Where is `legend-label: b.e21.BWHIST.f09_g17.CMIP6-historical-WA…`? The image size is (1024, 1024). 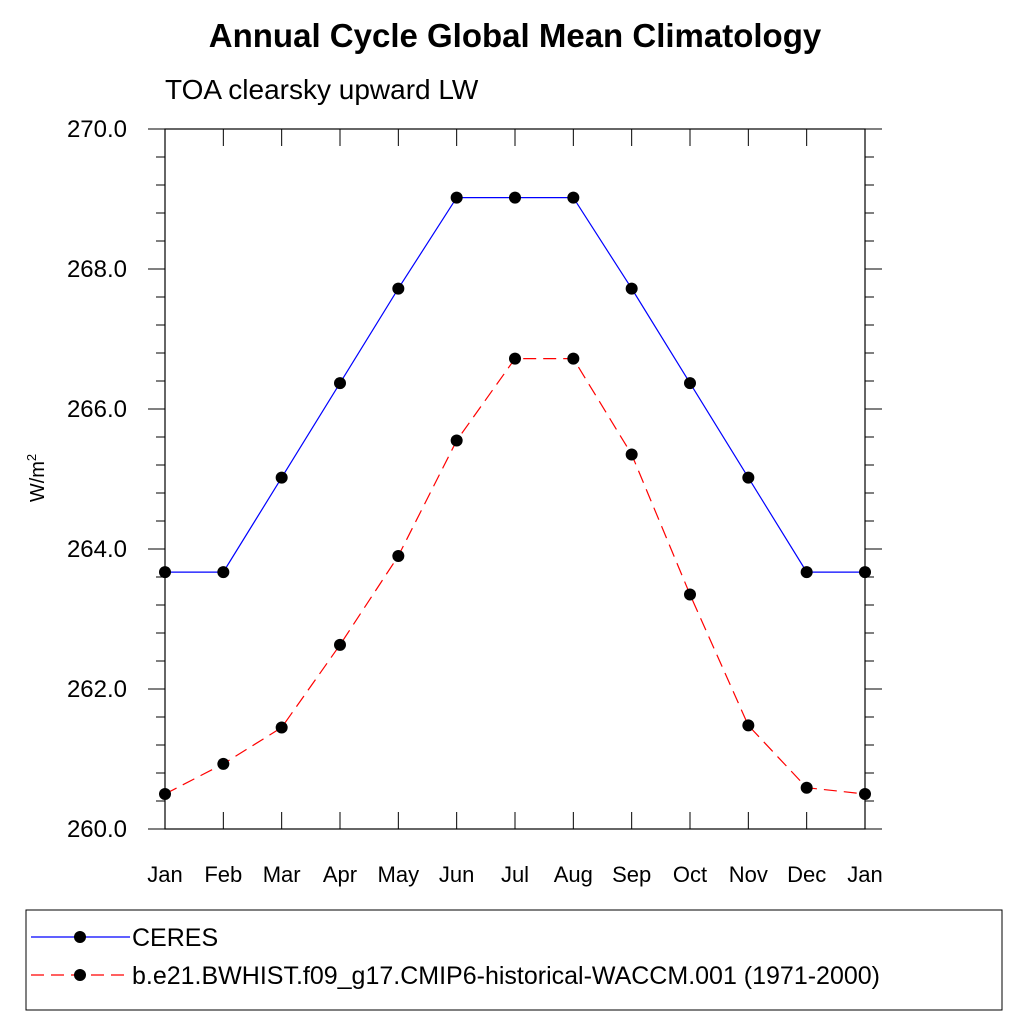
legend-label: b.e21.BWHIST.f09_g17.CMIP6-historical-WA… is located at coordinates (506, 976).